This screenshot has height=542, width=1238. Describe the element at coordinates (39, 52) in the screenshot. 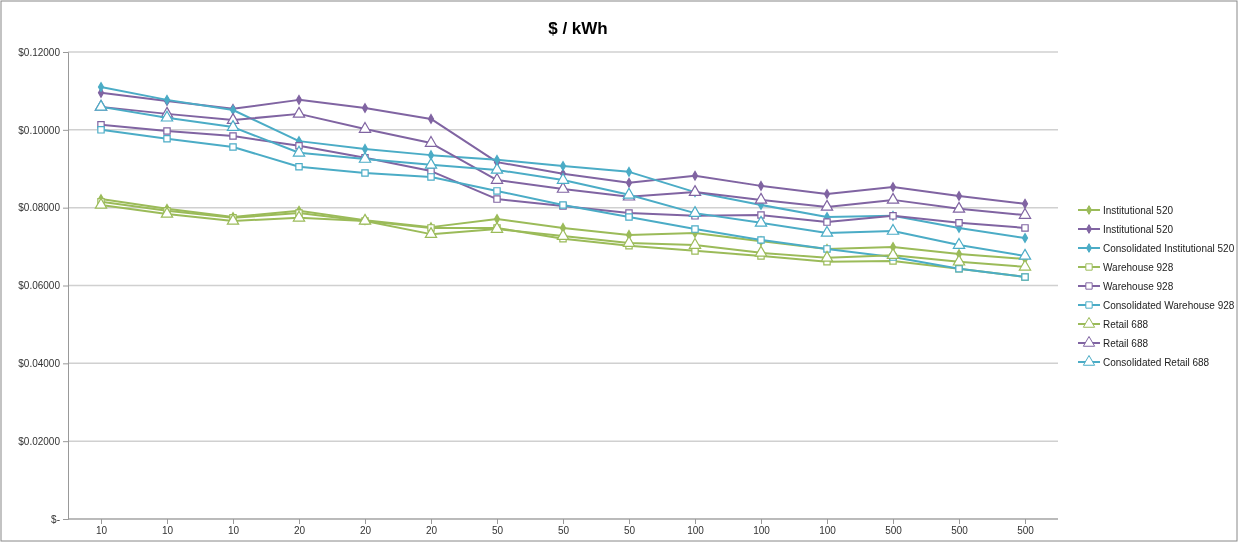

I see `y-tick-label: $0.12000` at that location.